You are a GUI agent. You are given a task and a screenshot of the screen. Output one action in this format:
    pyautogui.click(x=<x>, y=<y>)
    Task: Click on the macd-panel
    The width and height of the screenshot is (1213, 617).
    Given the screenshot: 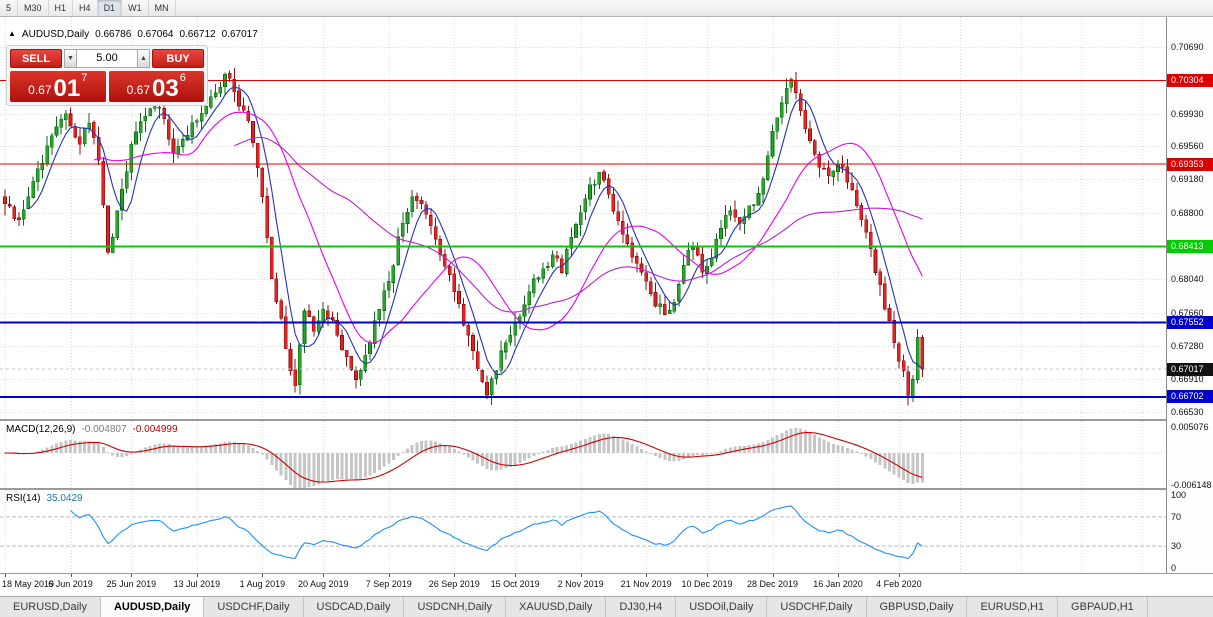 What is the action you would take?
    pyautogui.click(x=583, y=454)
    